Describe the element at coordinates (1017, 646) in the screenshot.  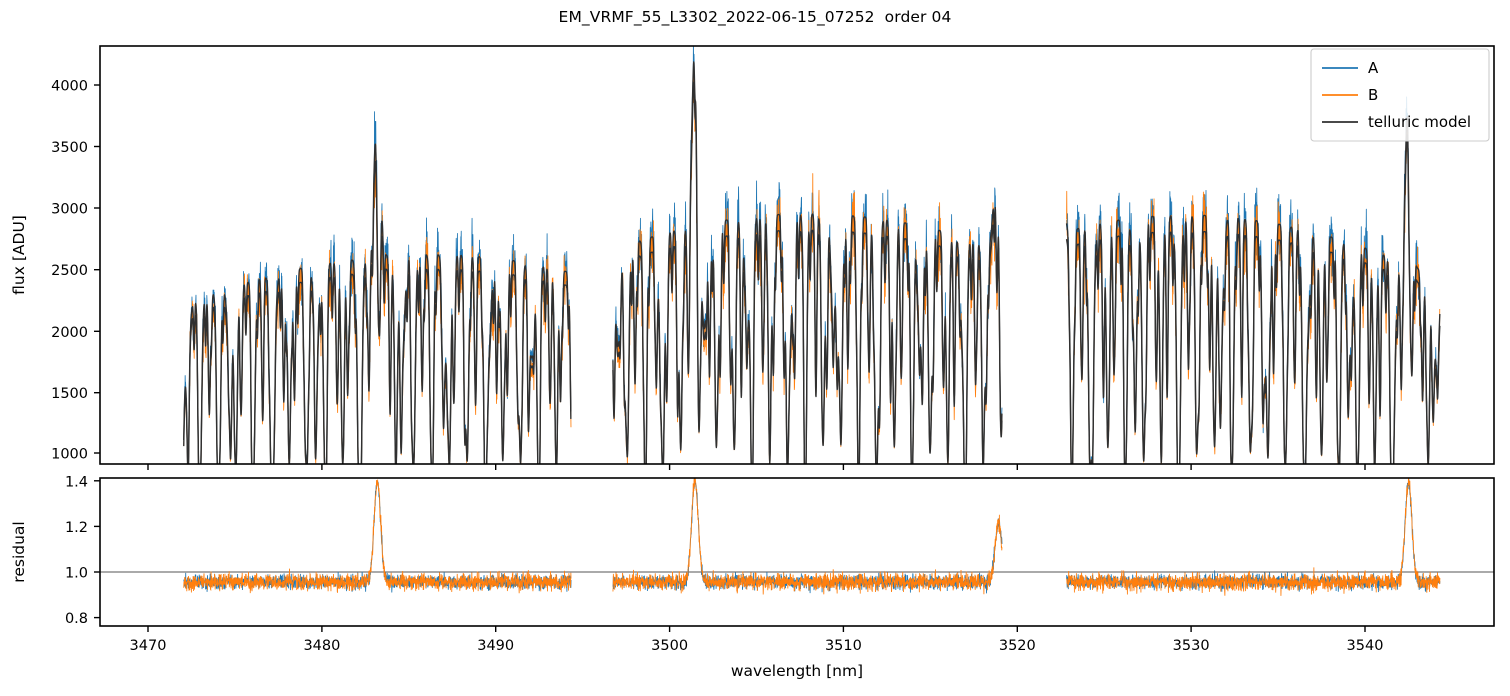
I see `xtick-3520: 3520` at that location.